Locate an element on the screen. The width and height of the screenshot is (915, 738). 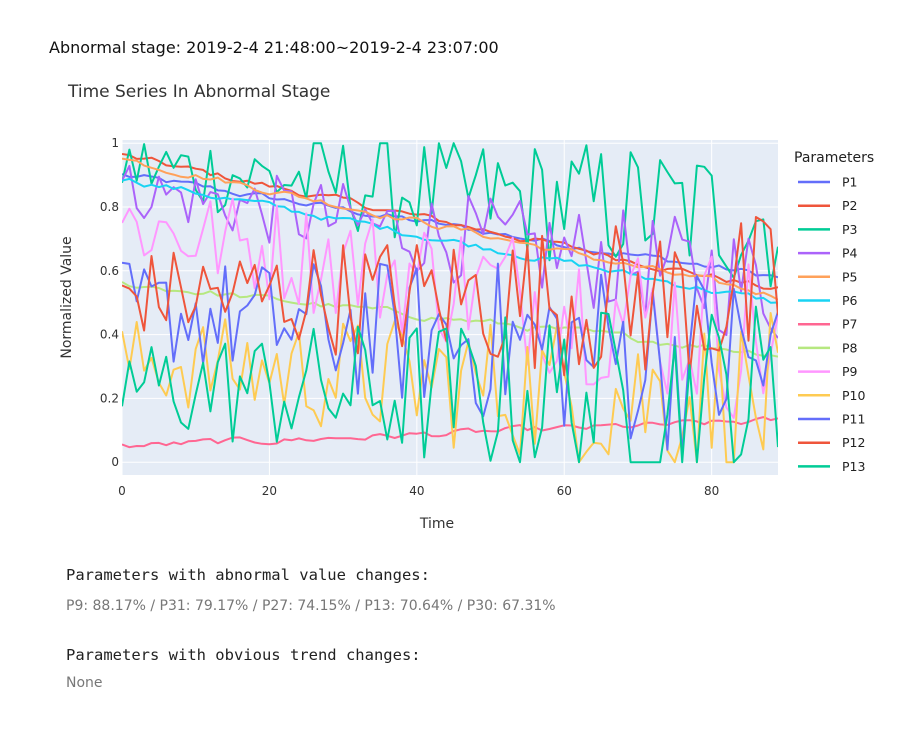
trend-params-label: Parameters with obvious trend changes: is located at coordinates (243, 655).